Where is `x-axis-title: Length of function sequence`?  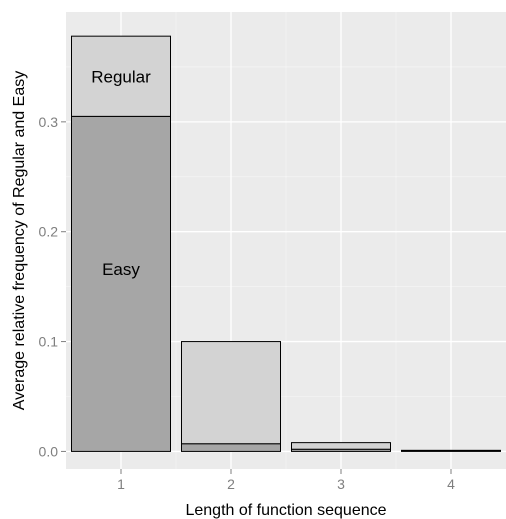 x-axis-title: Length of function sequence is located at coordinates (285, 510).